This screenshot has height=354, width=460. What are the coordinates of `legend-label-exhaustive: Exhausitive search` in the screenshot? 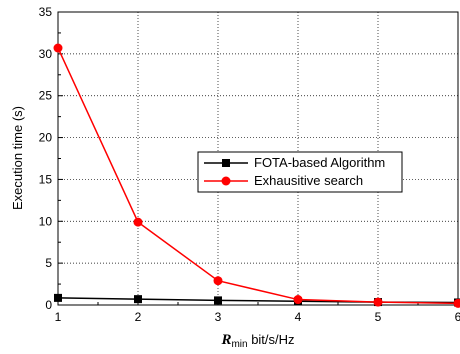 It's located at (308, 180).